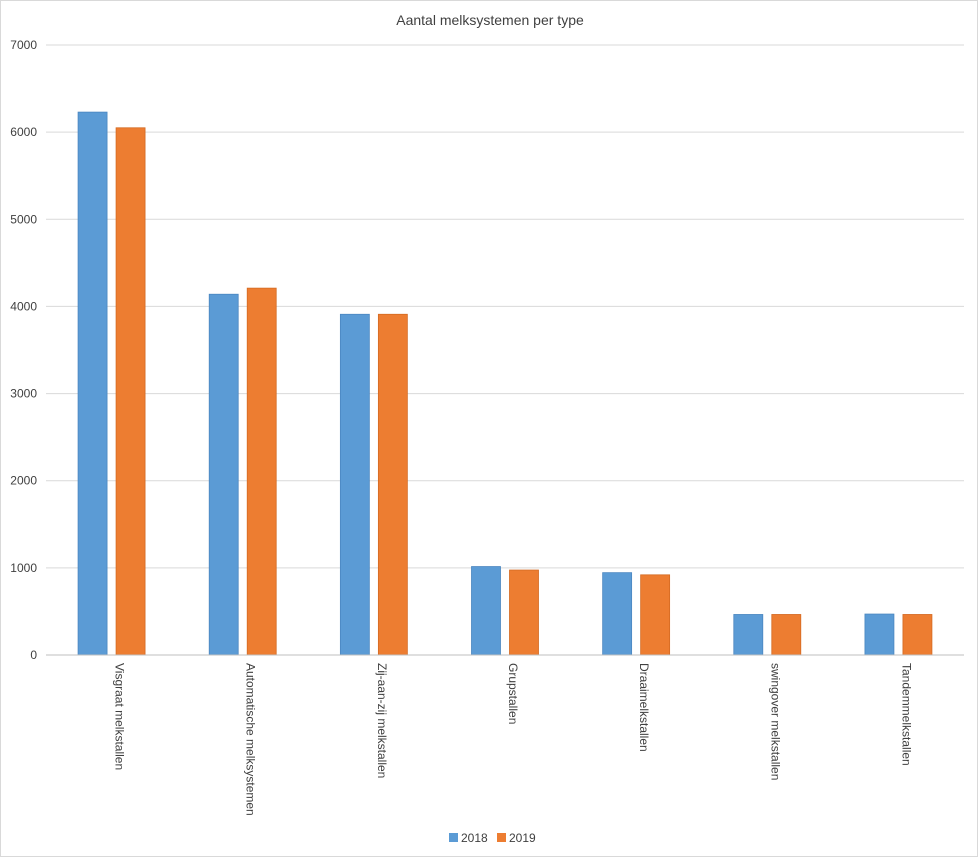 The width and height of the screenshot is (978, 858). I want to click on x-category-label: Grupstallen, so click(513, 693).